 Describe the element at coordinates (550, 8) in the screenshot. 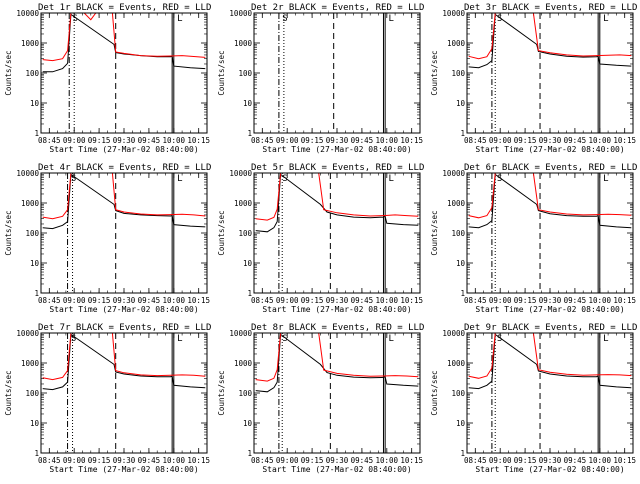

I see `panel-title: Det 3r BLACK = Events, RED = LLD` at that location.